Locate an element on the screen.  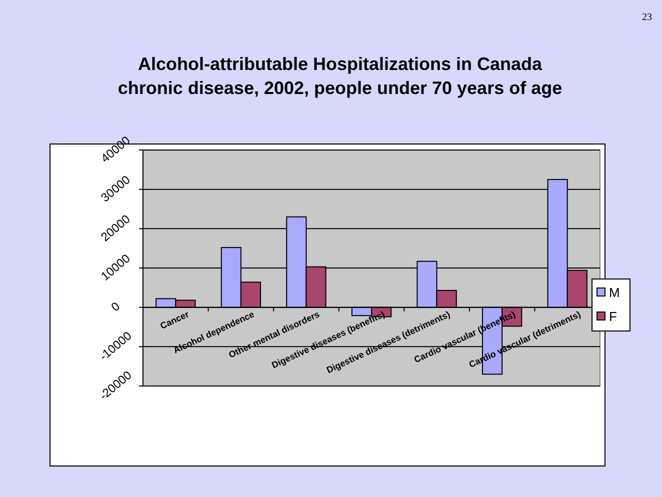
legend-label: M is located at coordinates (614, 292).